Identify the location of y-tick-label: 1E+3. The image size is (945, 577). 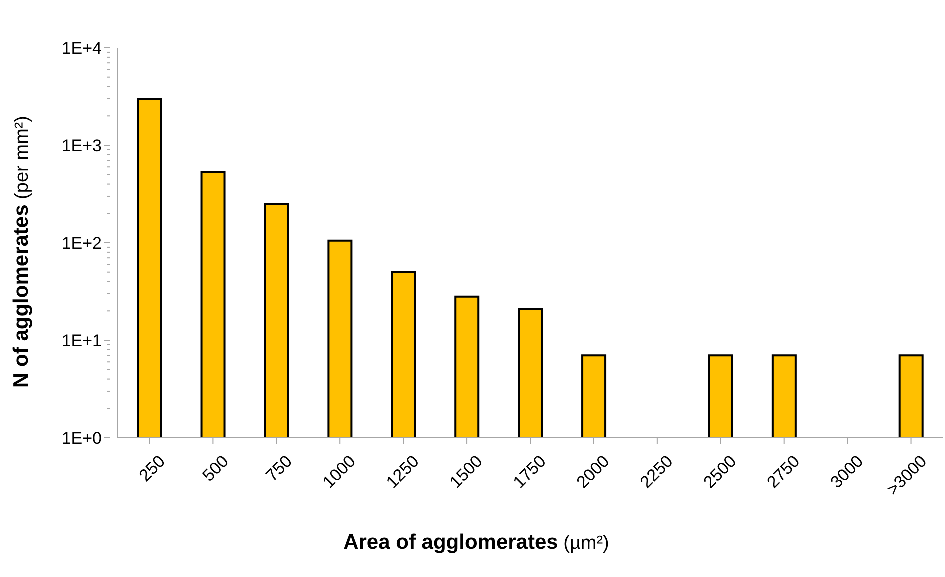
(82, 146).